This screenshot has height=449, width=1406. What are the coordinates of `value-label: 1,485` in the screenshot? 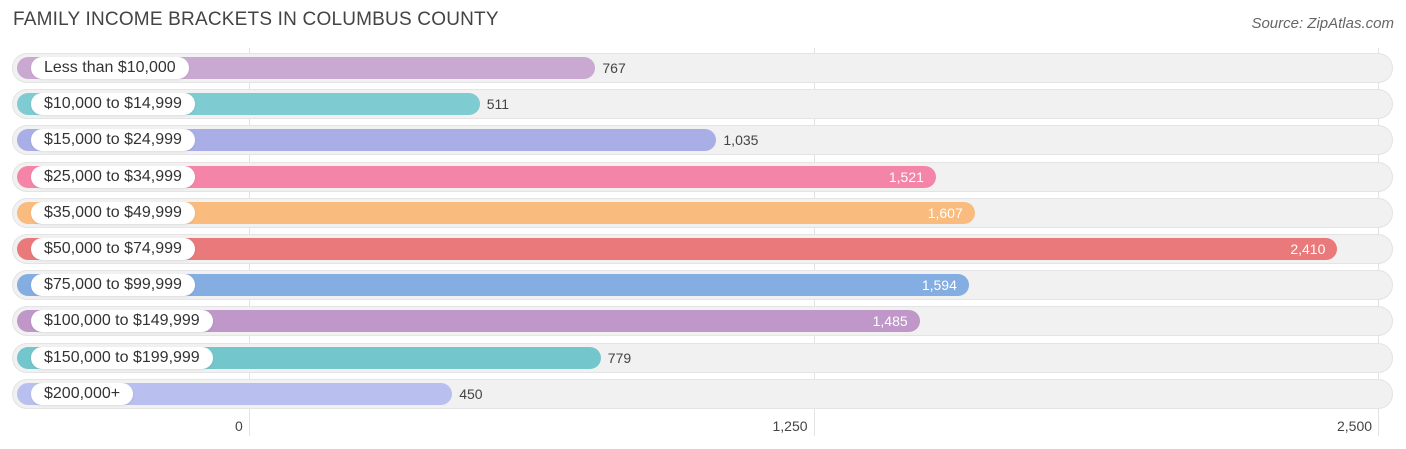 It's located at (890, 321).